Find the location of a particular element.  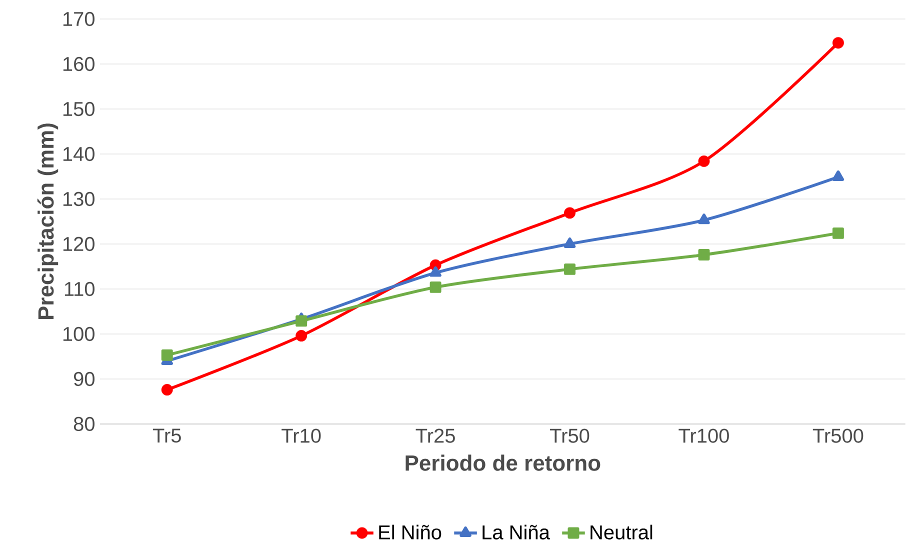

x-tick-label: Tr5 is located at coordinates (166, 435).